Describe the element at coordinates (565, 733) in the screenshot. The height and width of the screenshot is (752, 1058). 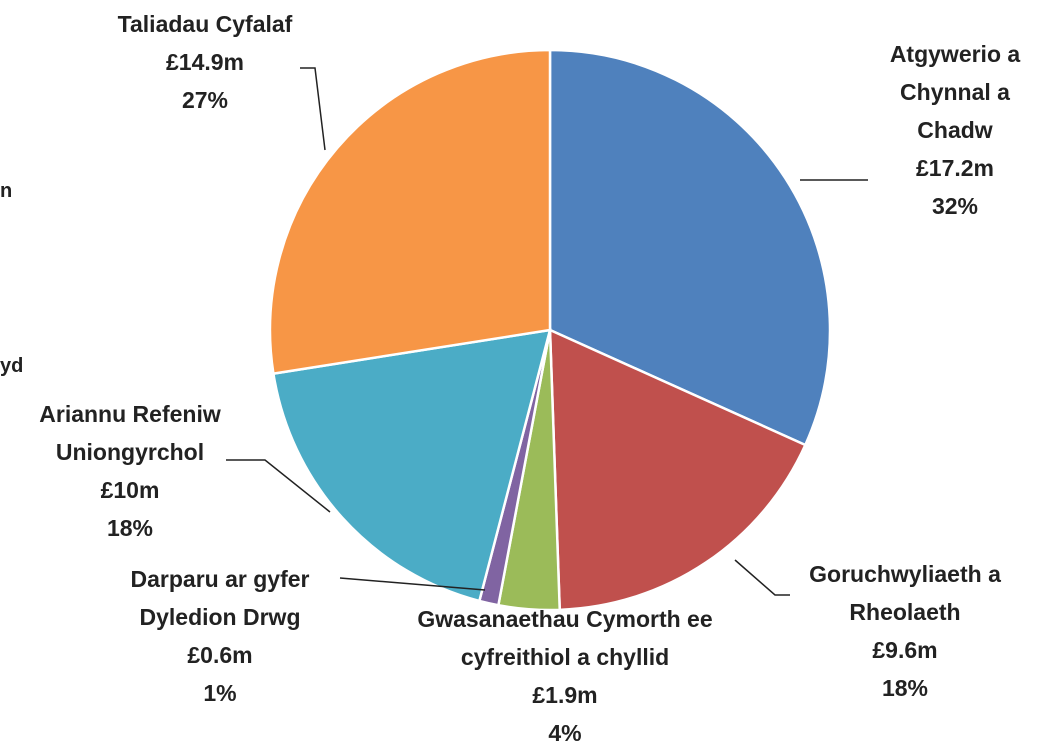
I see `percent-label: 4%` at that location.